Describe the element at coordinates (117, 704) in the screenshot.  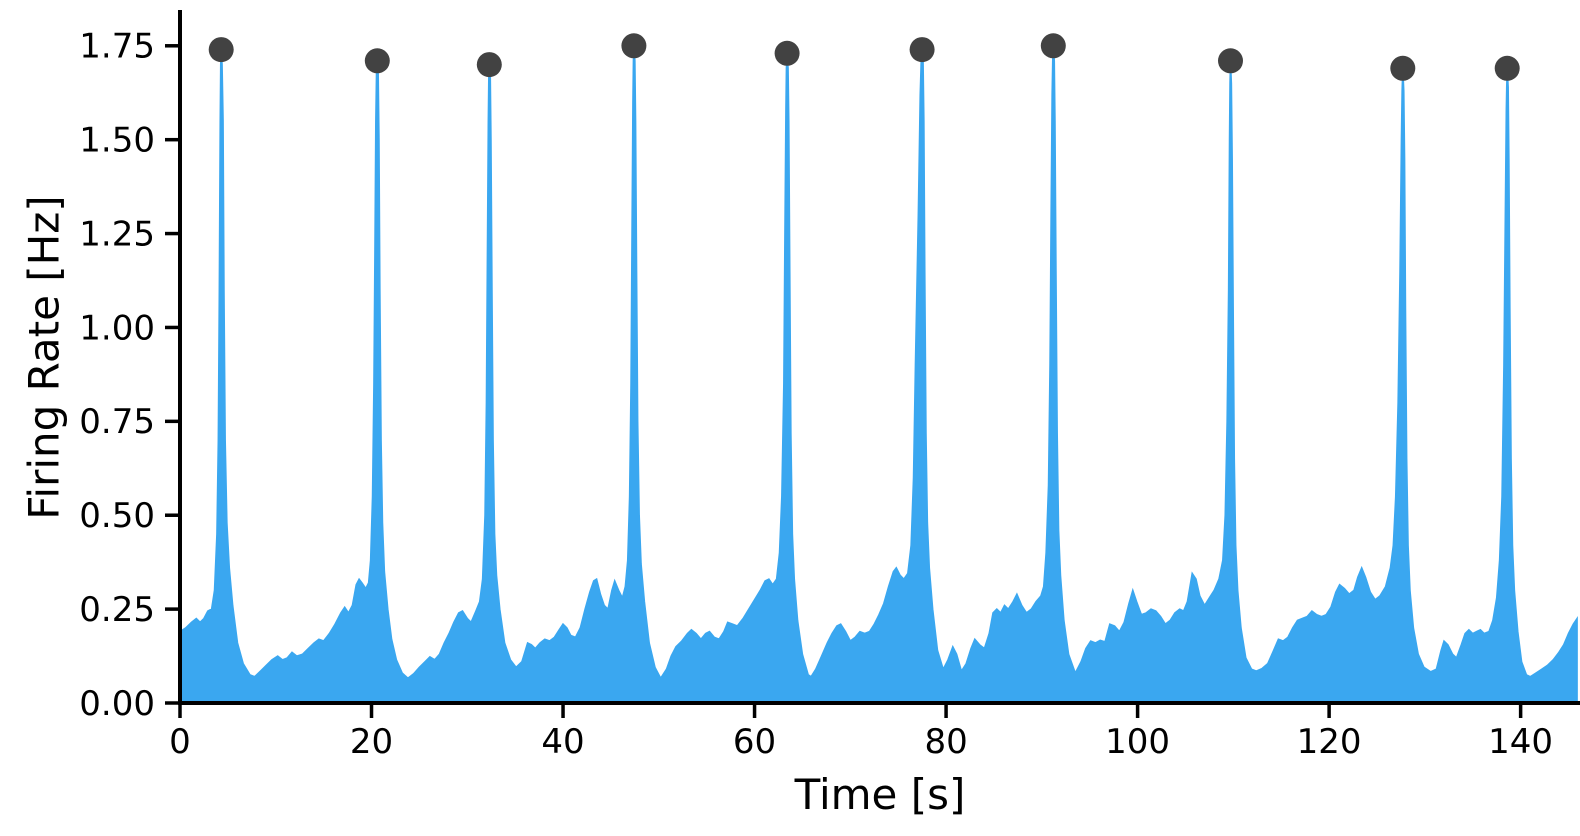
I see `y-tick-label: 0.00` at that location.